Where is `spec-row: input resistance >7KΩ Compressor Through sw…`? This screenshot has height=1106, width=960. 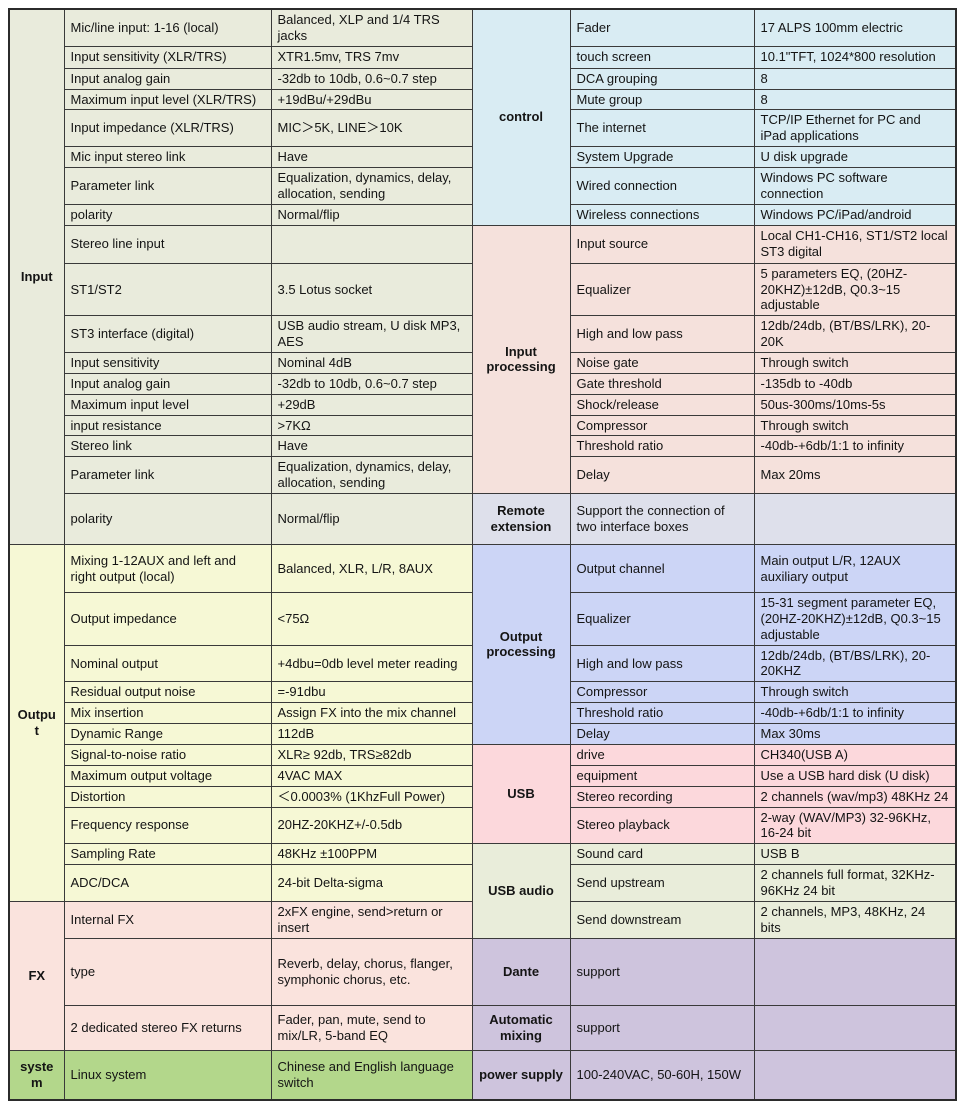
spec-row: input resistance >7KΩ Compressor Through sw… is located at coordinates (483, 425).